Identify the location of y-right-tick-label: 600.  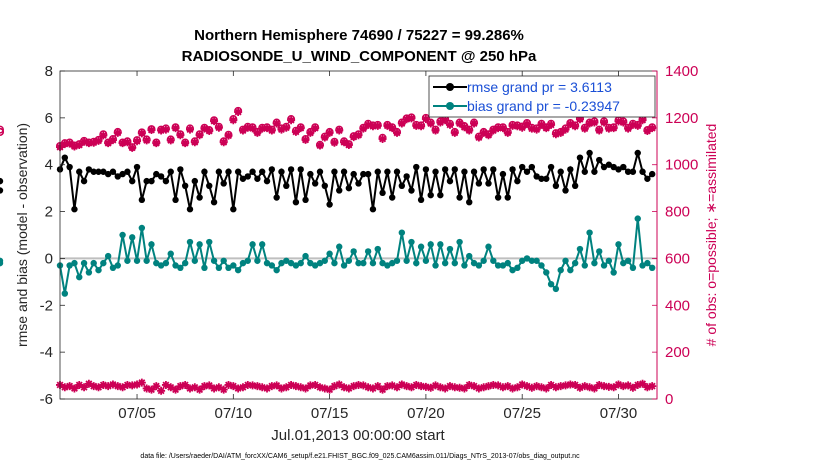
(677, 258).